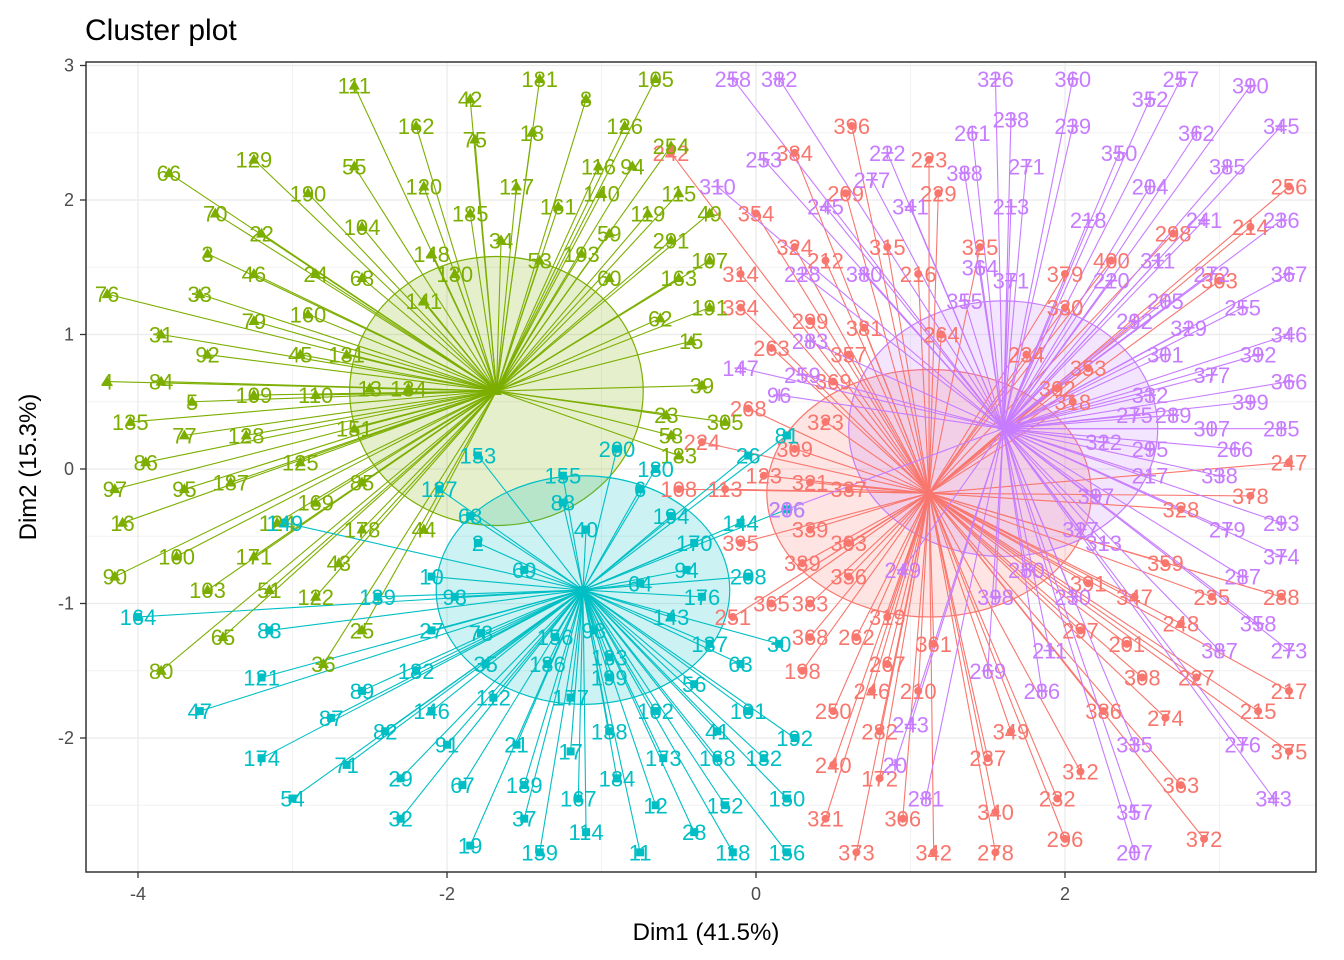 Image resolution: width=1344 pixels, height=960 pixels. What do you see at coordinates (1281, 556) in the screenshot?
I see `point-label: 374` at bounding box center [1281, 556].